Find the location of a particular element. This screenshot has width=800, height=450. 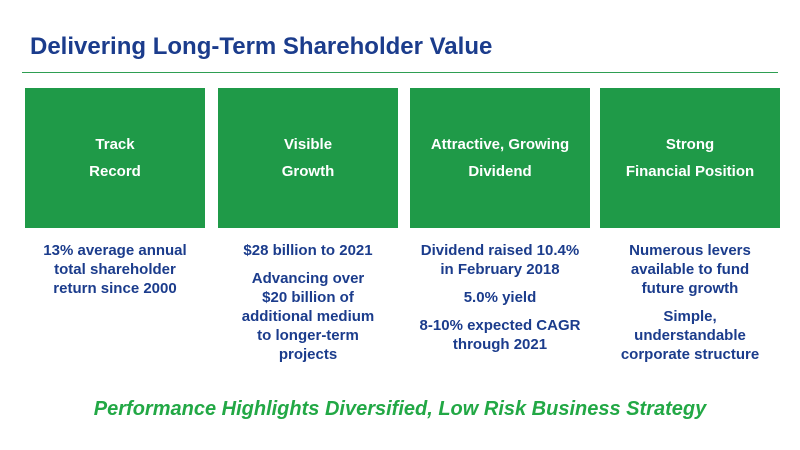

pillar-label: Dividend is located at coordinates (500, 171).